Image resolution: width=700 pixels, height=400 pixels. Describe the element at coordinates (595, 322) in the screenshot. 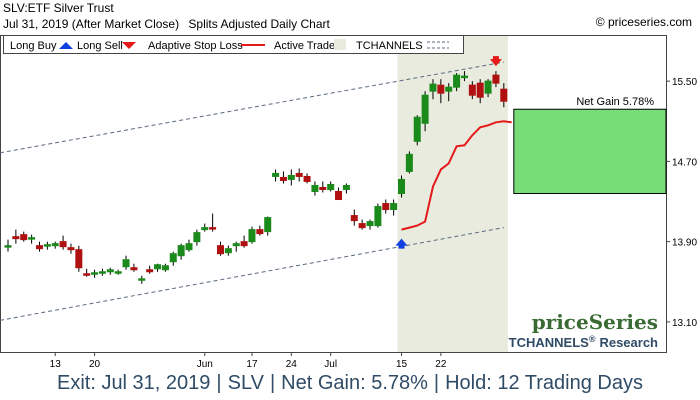

I see `brand-logo: priceSeries` at that location.